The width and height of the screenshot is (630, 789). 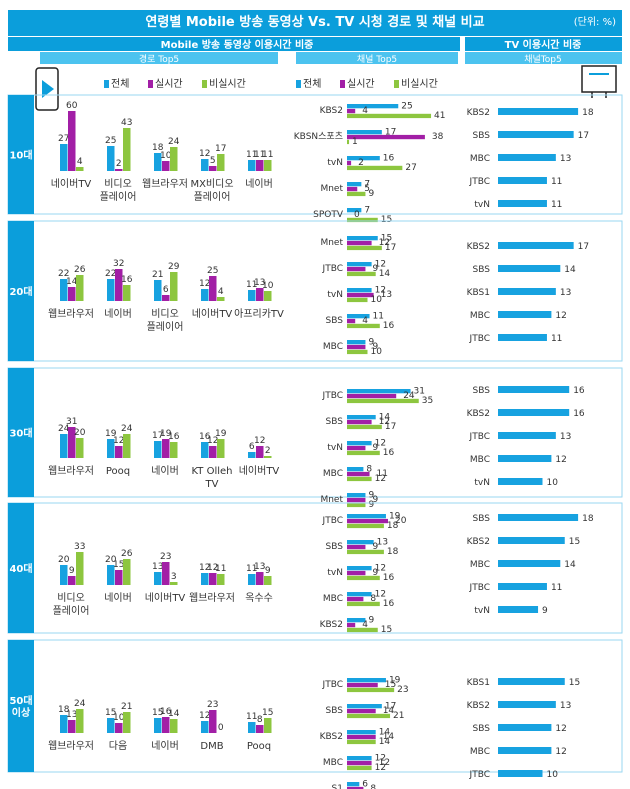 What do you see at coordinates (579, 414) in the screenshot?
I see `tv-value-label: 16` at bounding box center [579, 414].